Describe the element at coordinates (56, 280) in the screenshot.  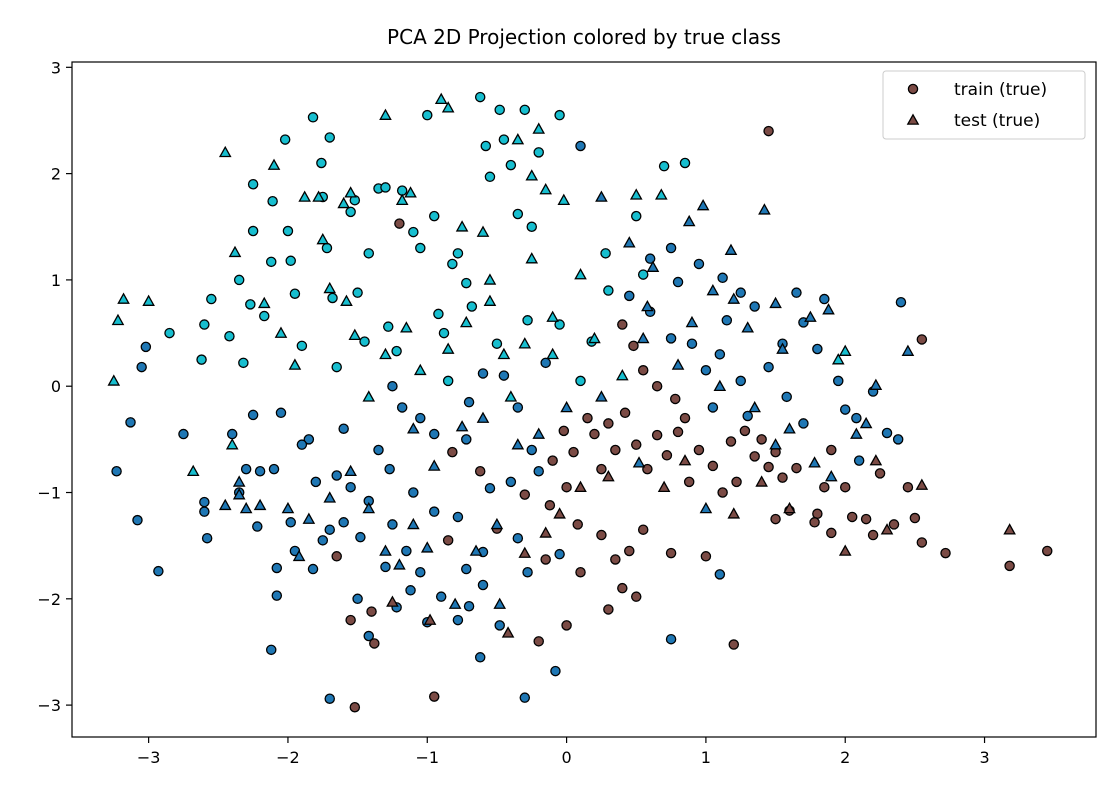
I see `y-tick-label: 1` at that location.